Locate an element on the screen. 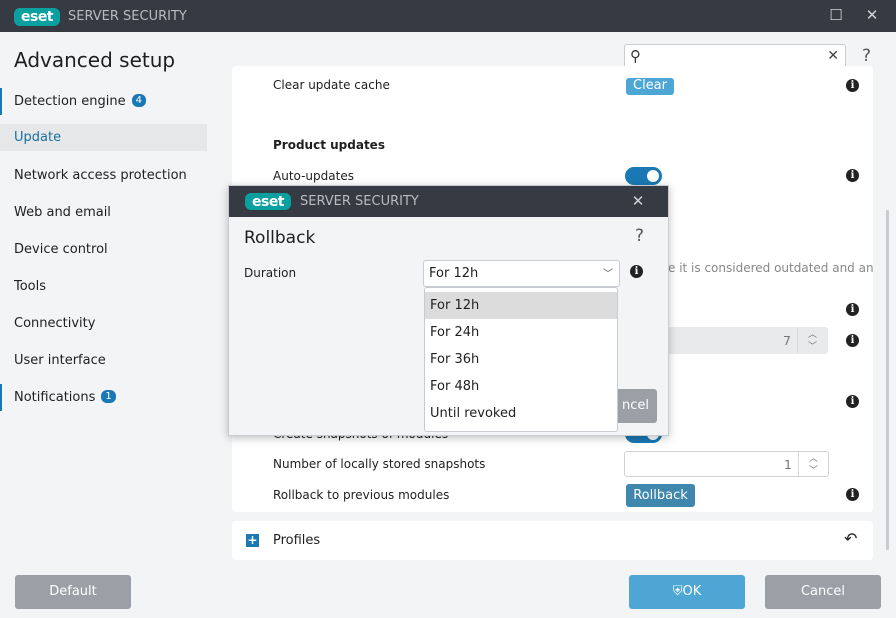  sidebar-item-user-interface: User interface is located at coordinates (103, 360).